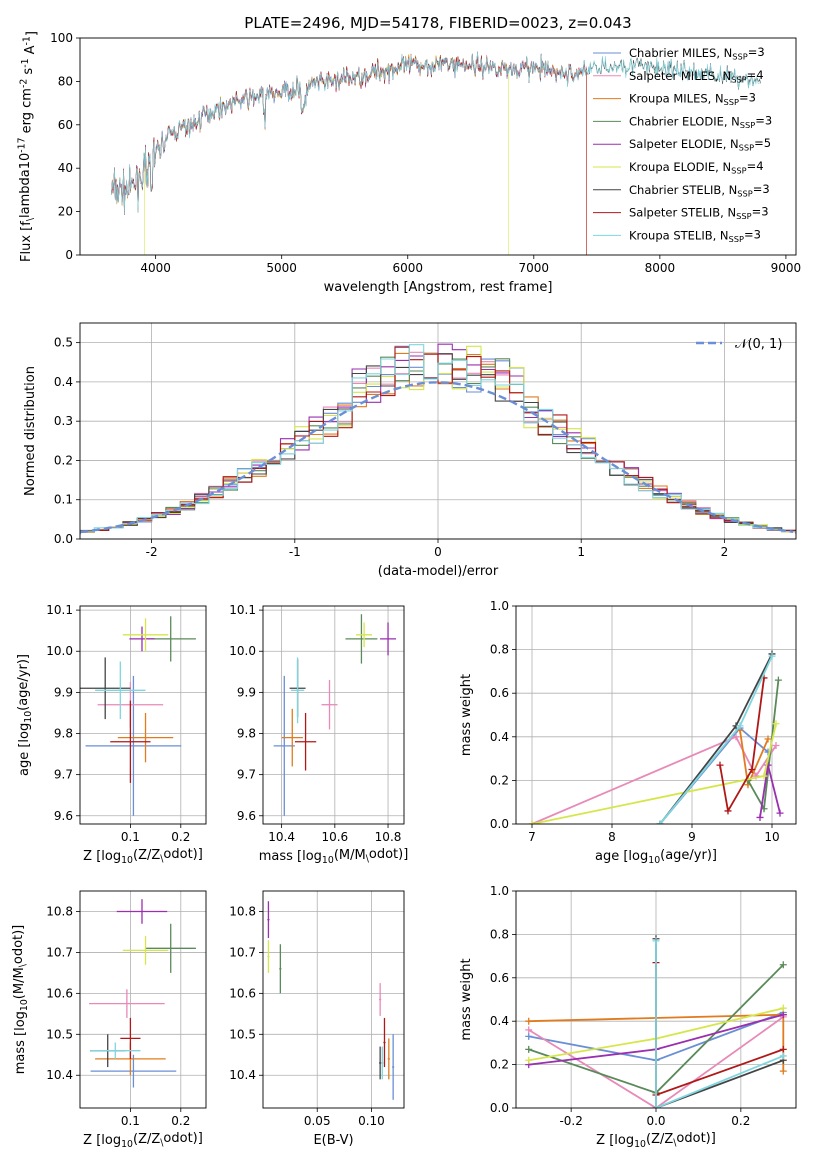 The width and height of the screenshot is (819, 1170). What do you see at coordinates (242, 610) in the screenshot?
I see `y-tick-label: 10.1` at bounding box center [242, 610].